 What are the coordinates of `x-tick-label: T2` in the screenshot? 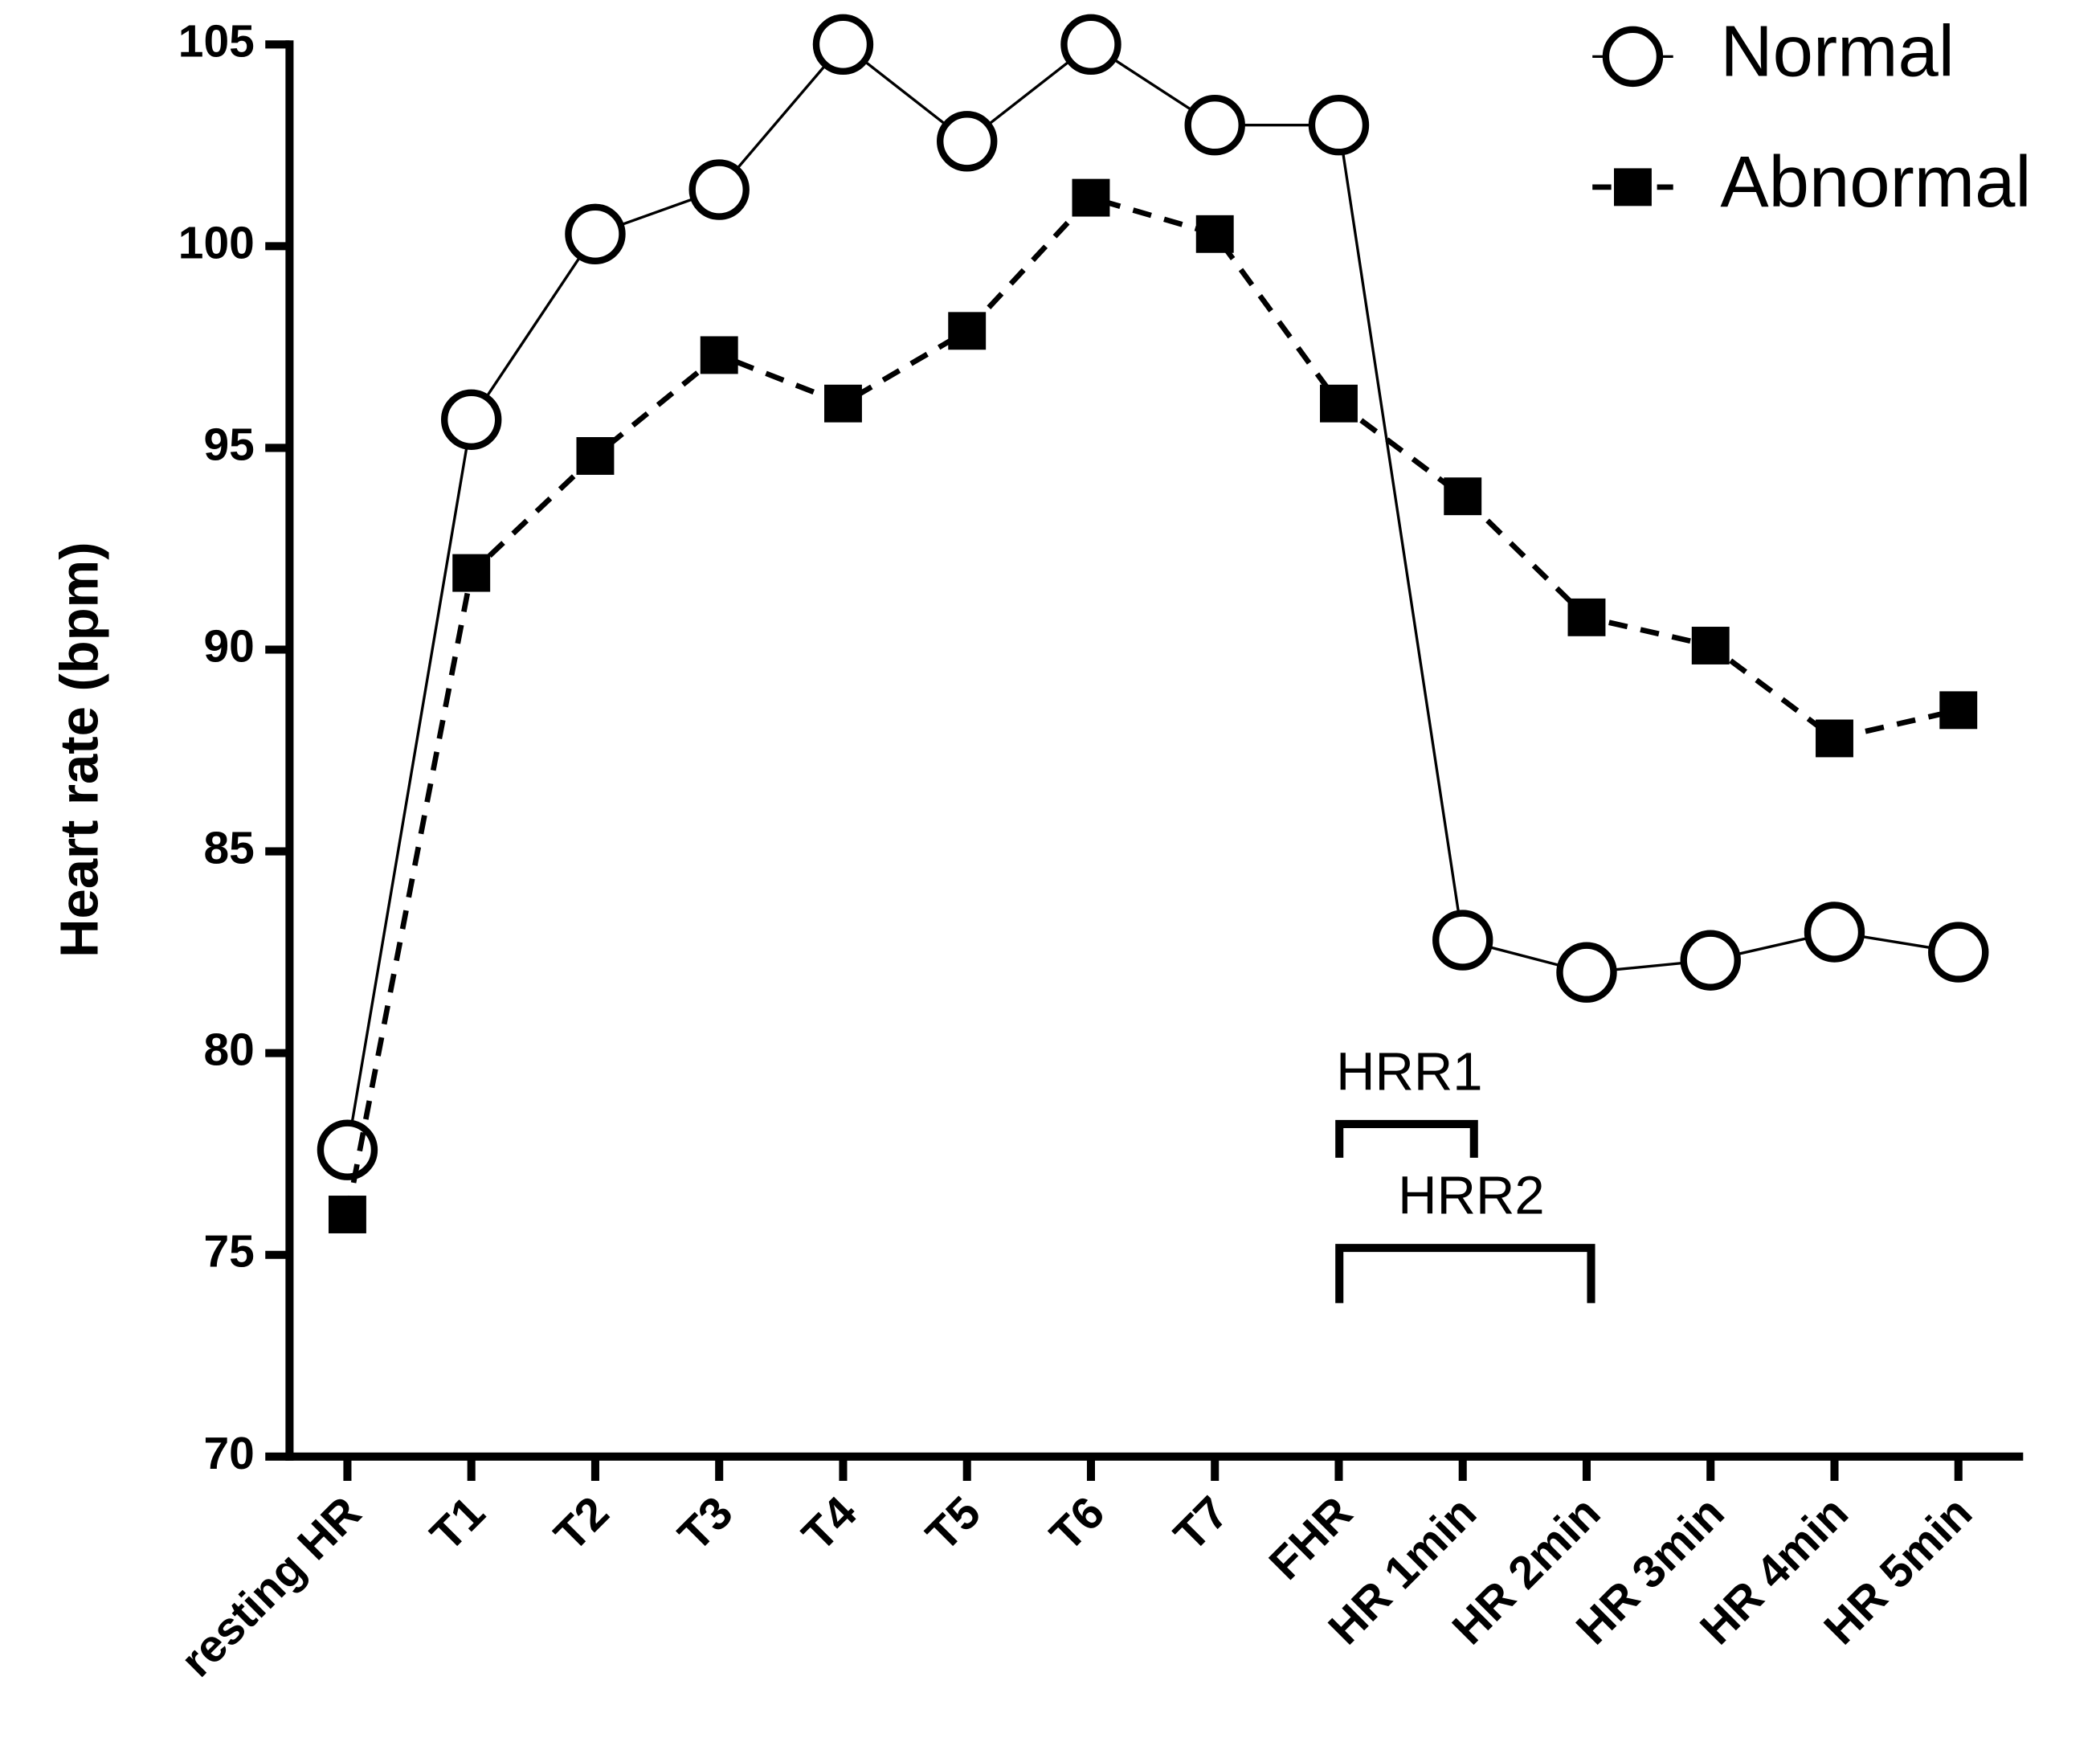 It's located at (582, 1523).